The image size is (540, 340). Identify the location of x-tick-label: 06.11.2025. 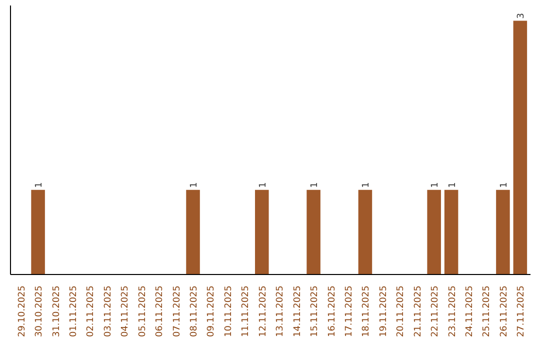
(160, 312).